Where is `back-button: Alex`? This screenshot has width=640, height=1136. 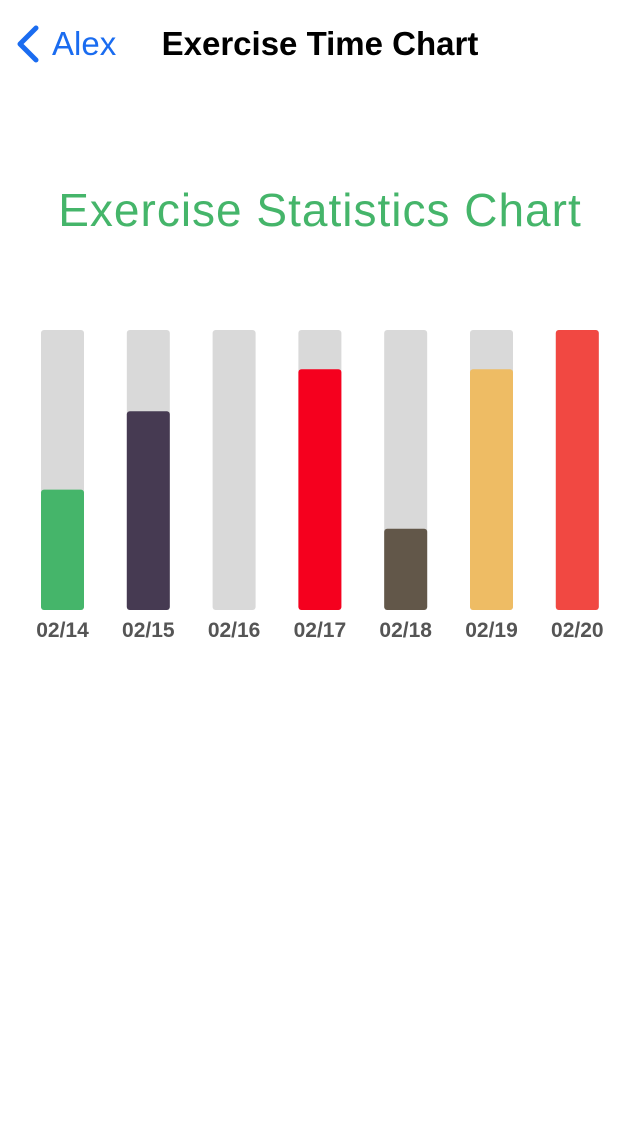 back-button: Alex is located at coordinates (65, 44).